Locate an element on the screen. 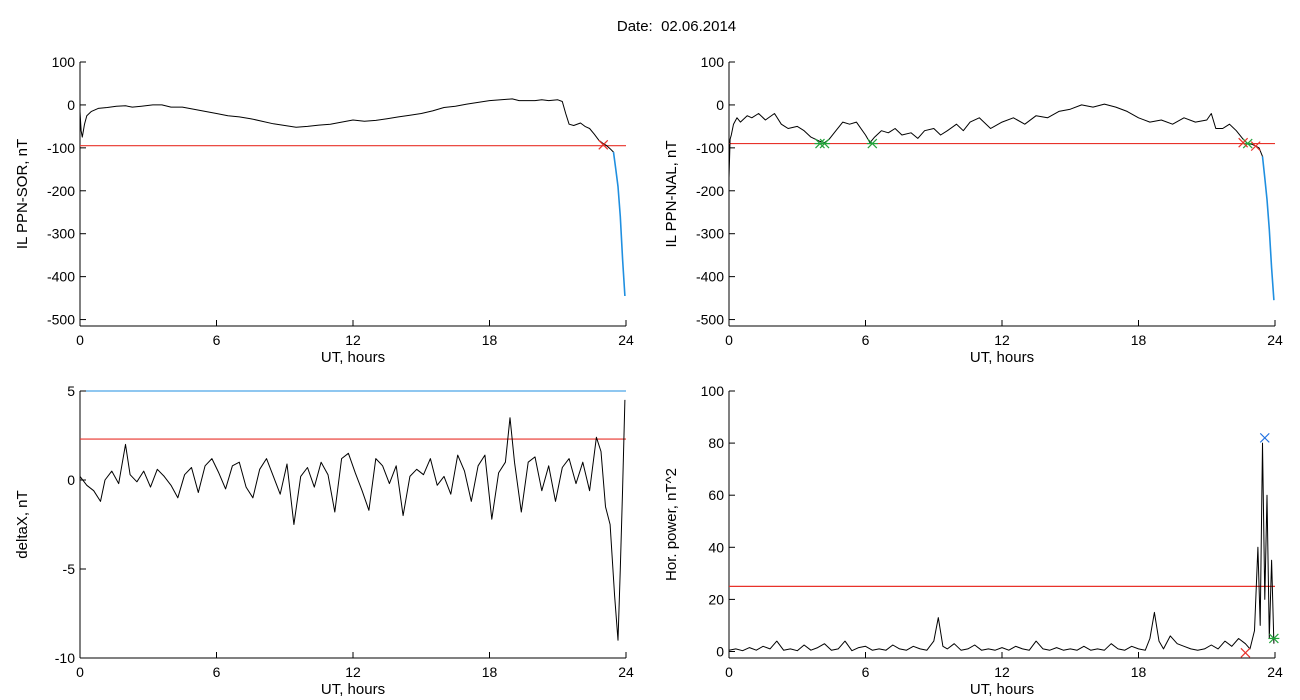 The width and height of the screenshot is (1300, 700). y-tick-label: 40 is located at coordinates (716, 547).